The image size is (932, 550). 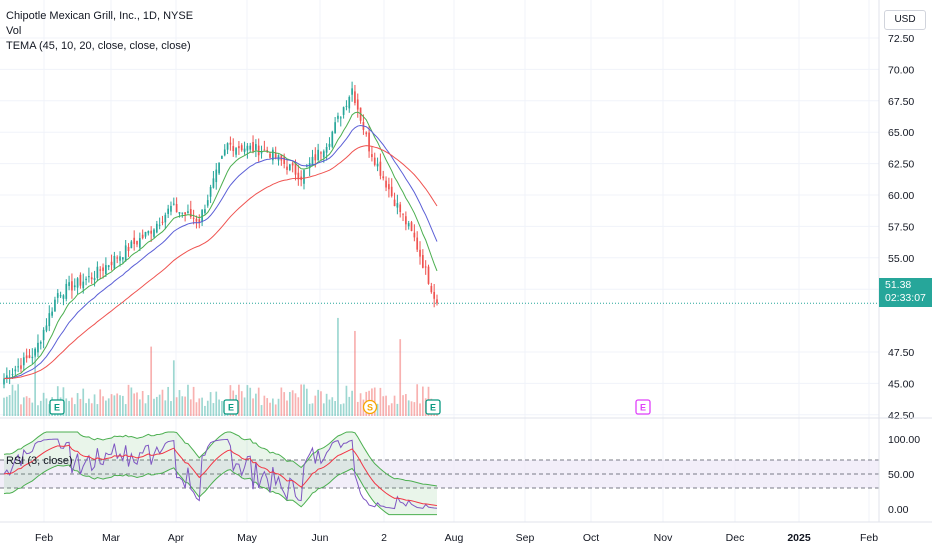 What do you see at coordinates (735, 538) in the screenshot?
I see `time-tick-label: Dec` at bounding box center [735, 538].